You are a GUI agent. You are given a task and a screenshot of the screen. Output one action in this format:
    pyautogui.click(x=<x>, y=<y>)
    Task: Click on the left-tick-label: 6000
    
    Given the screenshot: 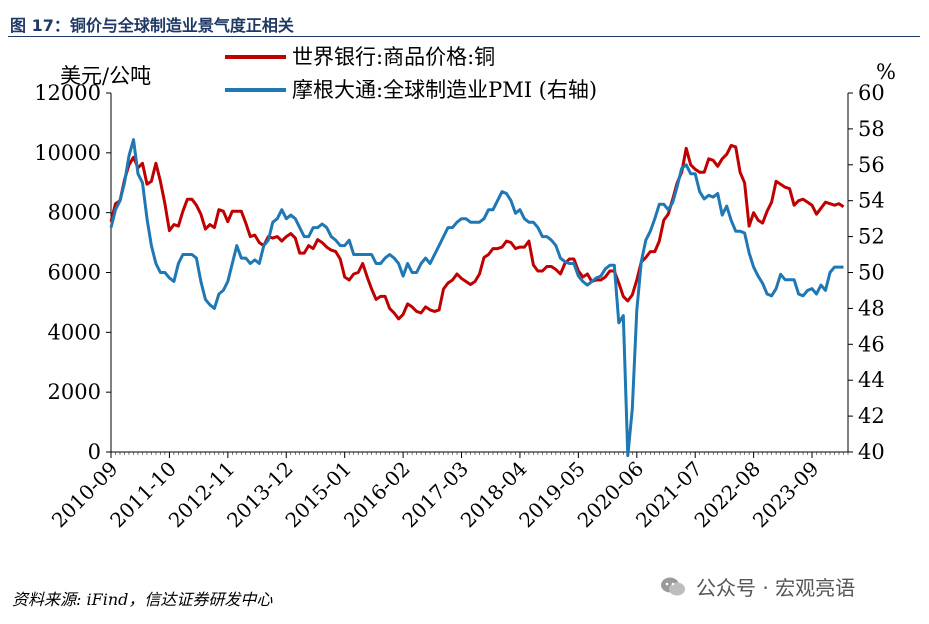 What is the action you would take?
    pyautogui.click(x=74, y=273)
    